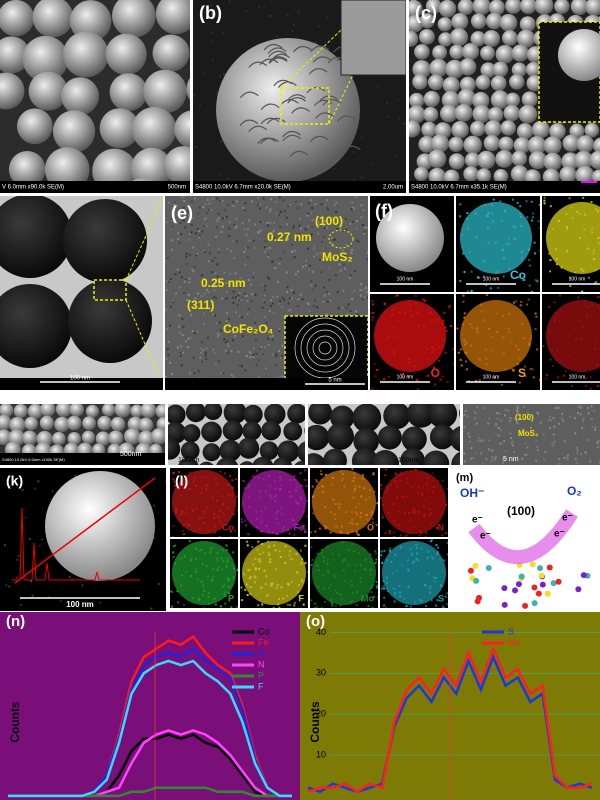 The image size is (600, 800). Describe the element at coordinates (302, 49) in the screenshot. I see `nanosheet` at that location.